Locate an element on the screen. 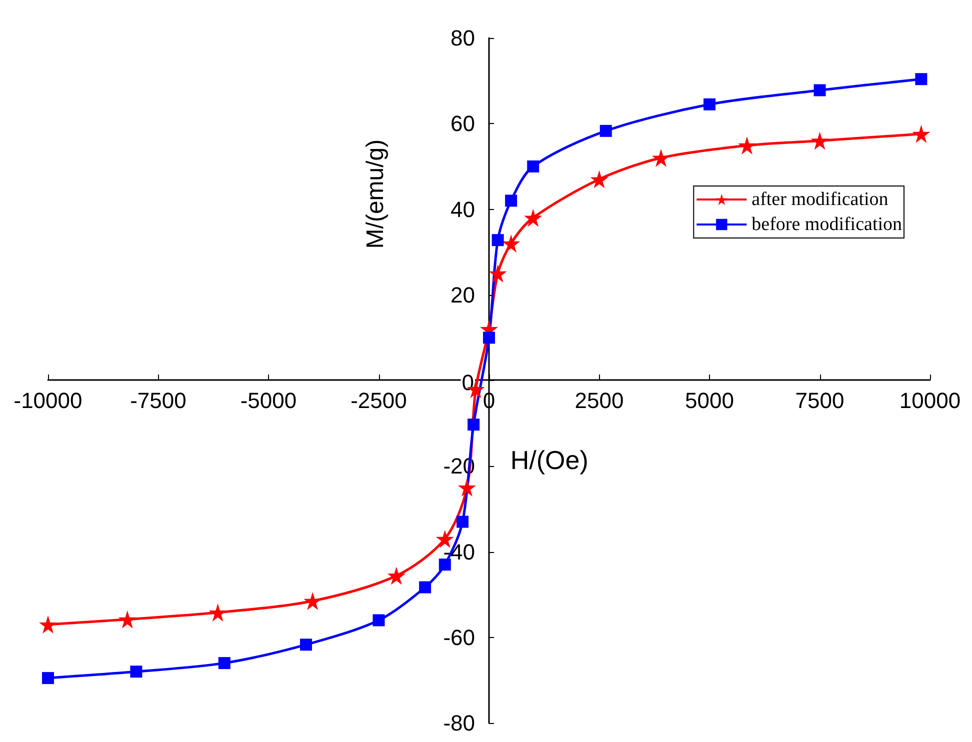  legend-label: after modification is located at coordinates (820, 199).